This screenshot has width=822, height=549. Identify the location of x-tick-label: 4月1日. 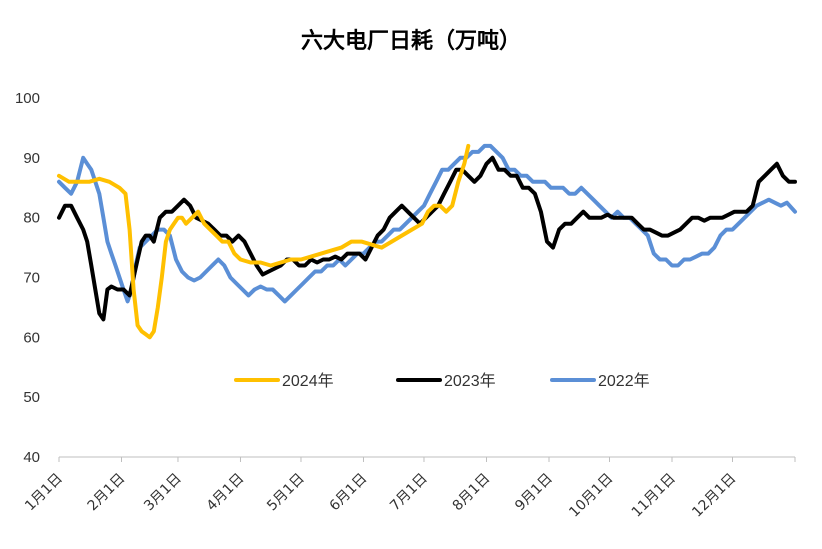
(226, 493).